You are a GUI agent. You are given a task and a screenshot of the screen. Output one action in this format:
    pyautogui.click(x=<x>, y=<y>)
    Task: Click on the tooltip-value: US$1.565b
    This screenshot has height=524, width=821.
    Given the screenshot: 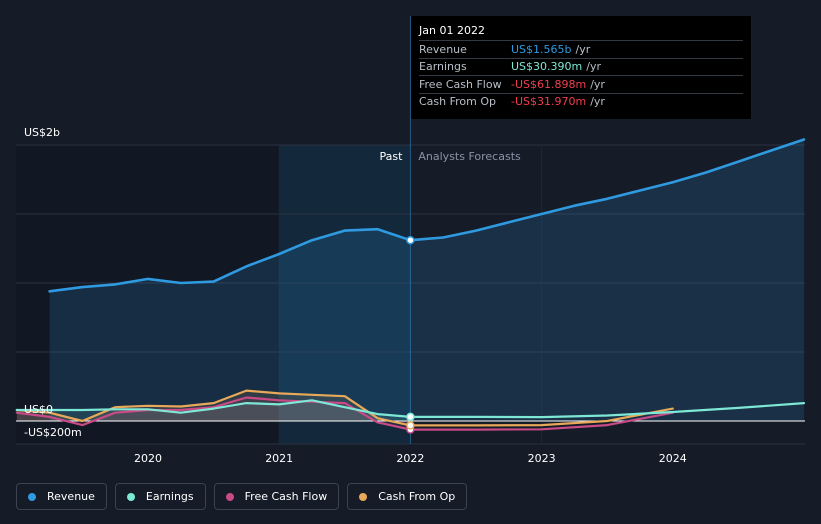 What is the action you would take?
    pyautogui.click(x=541, y=49)
    